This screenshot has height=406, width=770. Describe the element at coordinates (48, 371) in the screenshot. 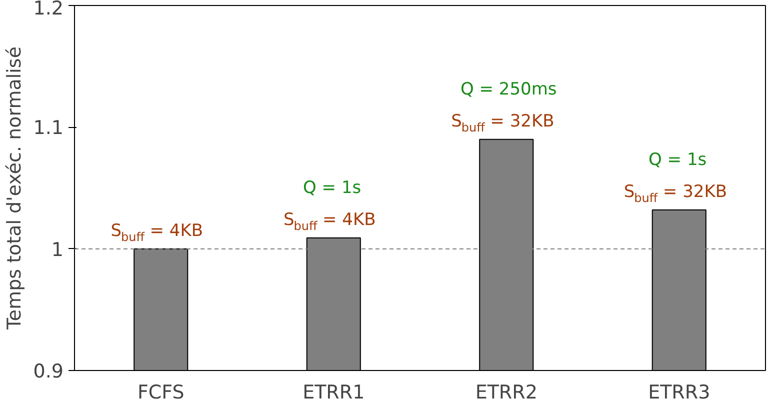

I see `y-tick-label: 0.9` at that location.